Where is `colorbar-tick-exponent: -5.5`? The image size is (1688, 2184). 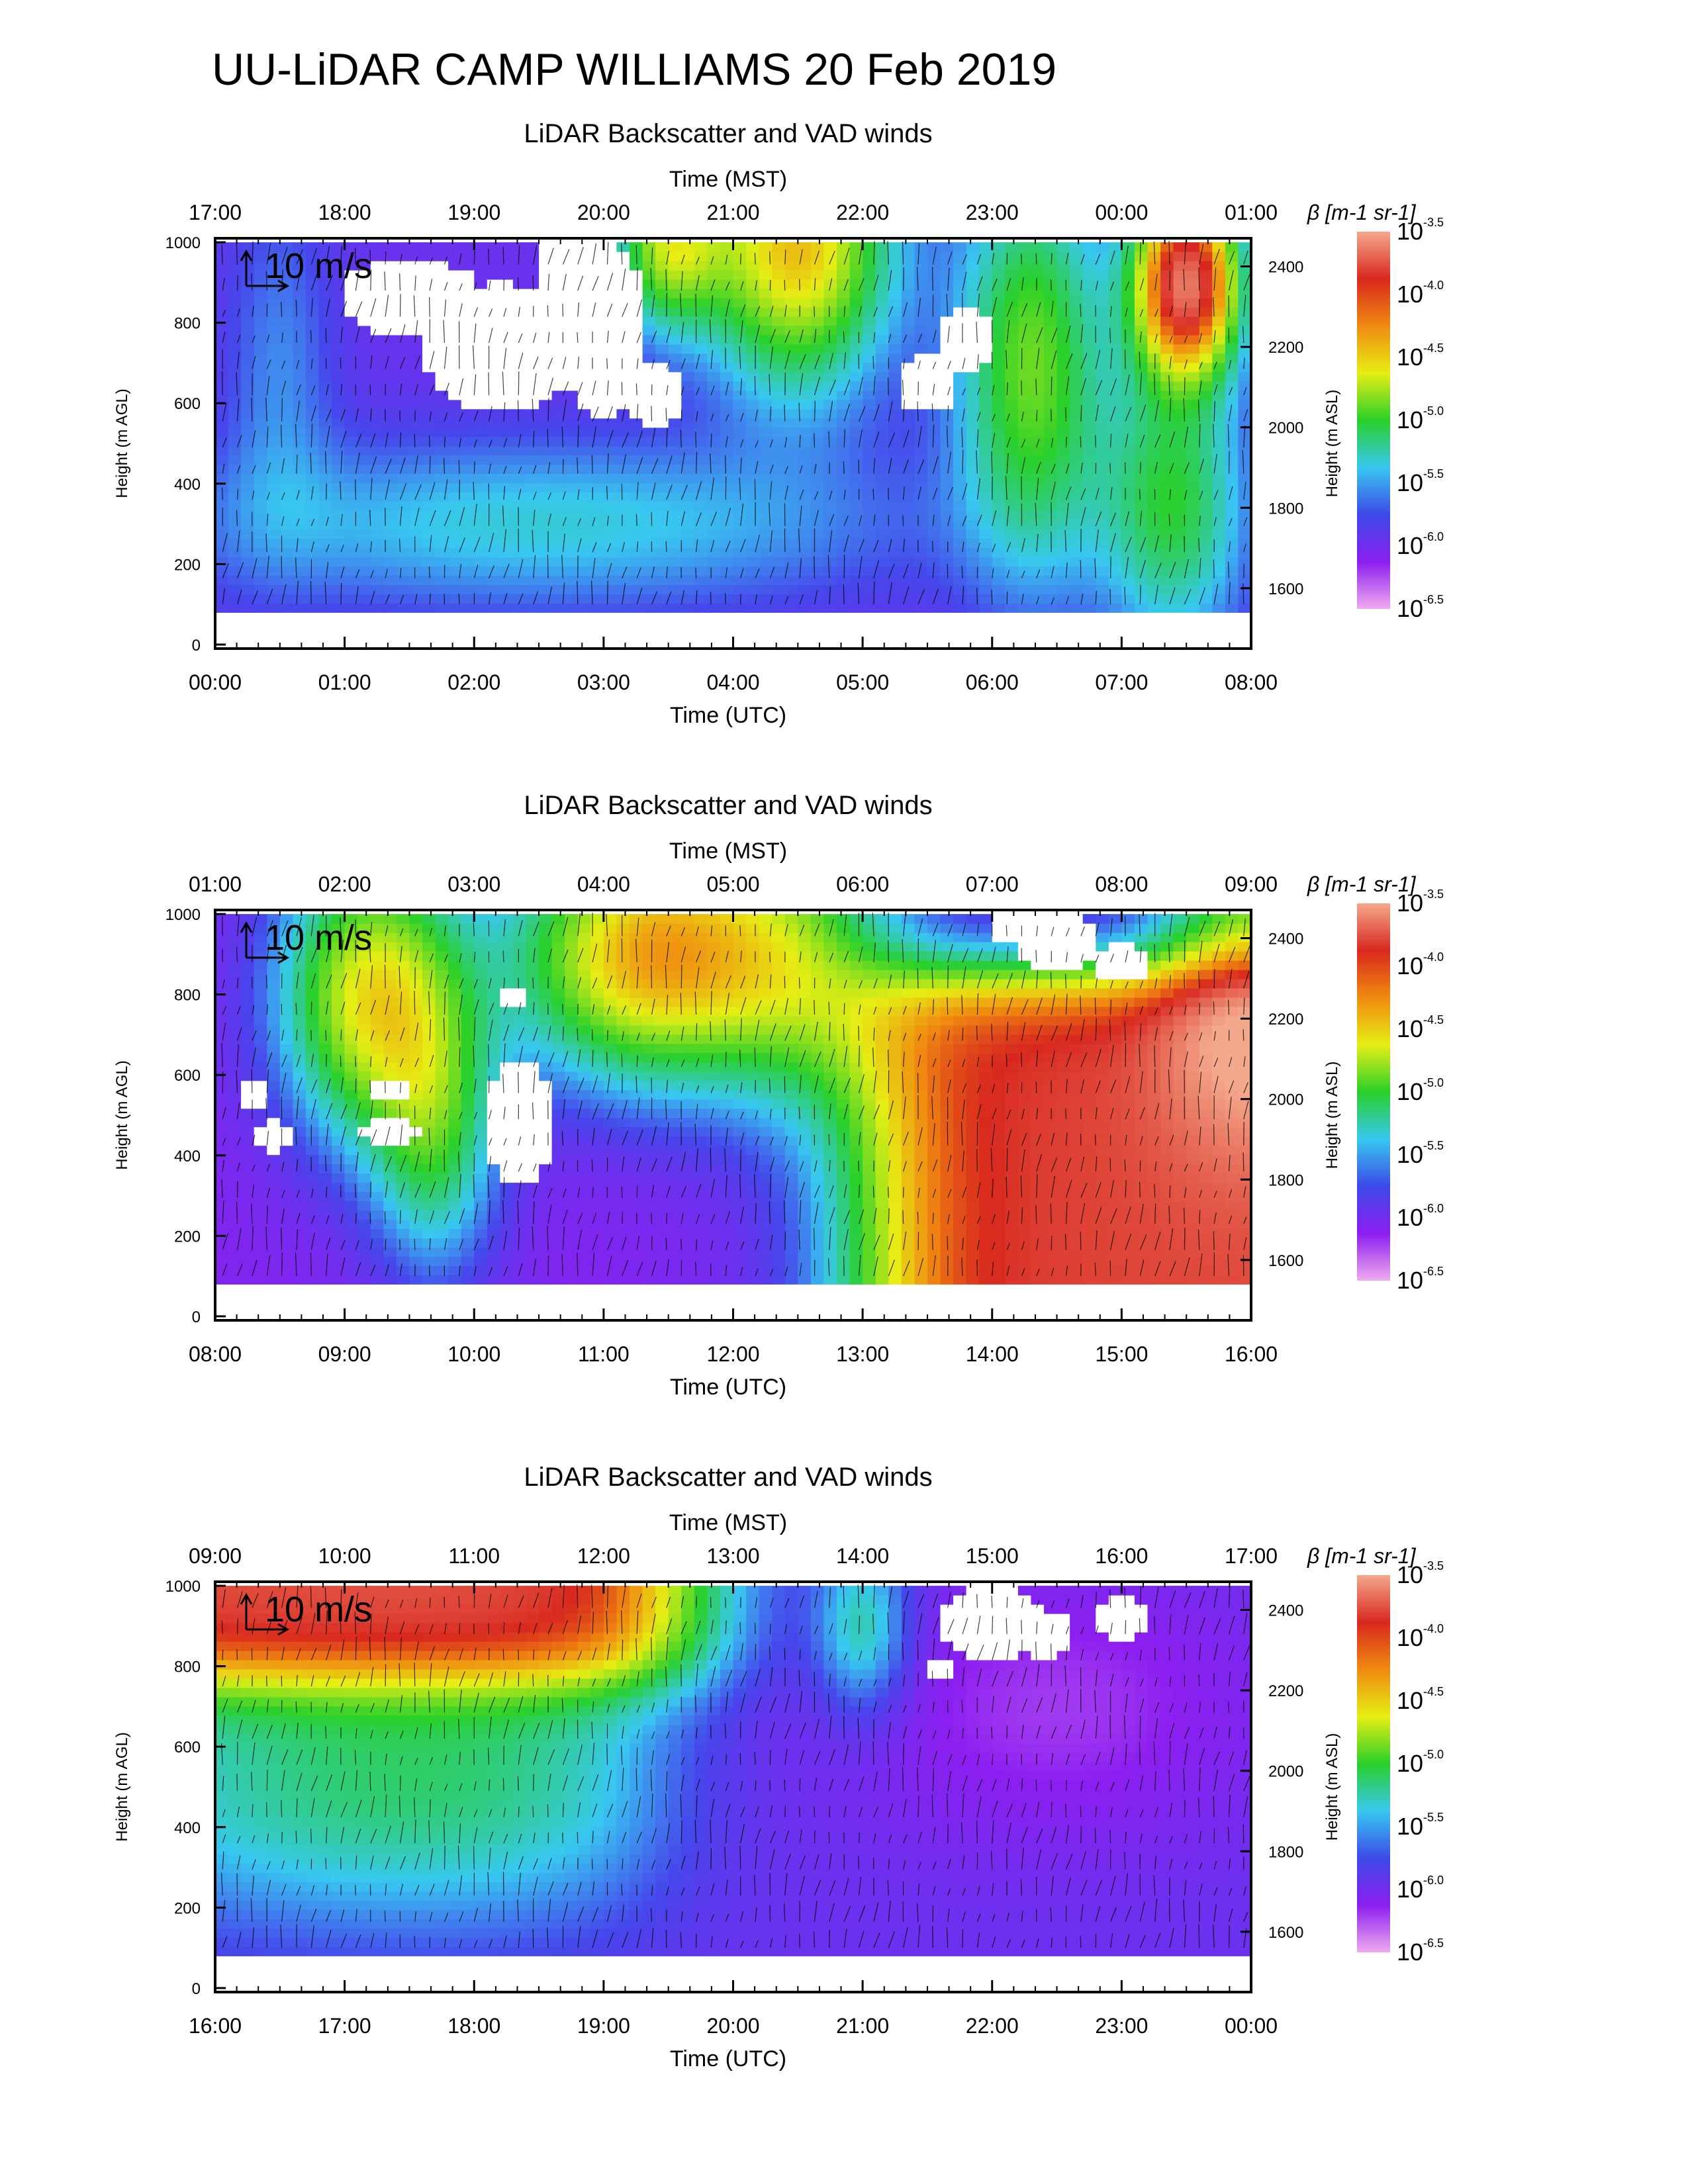
colorbar-tick-exponent: -5.5 is located at coordinates (1433, 474).